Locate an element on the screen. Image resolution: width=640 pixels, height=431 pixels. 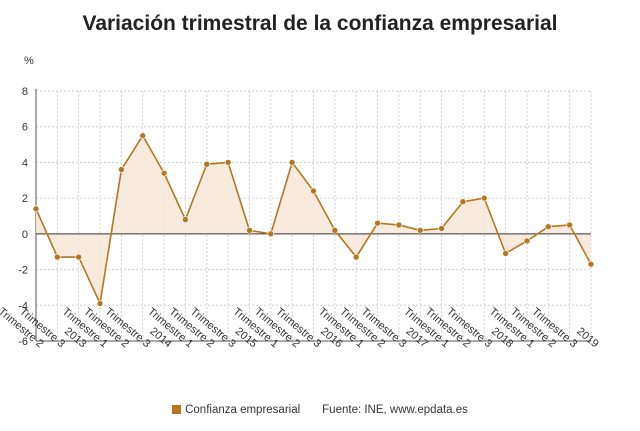
x-tick-label: 2019 is located at coordinates (587, 337).